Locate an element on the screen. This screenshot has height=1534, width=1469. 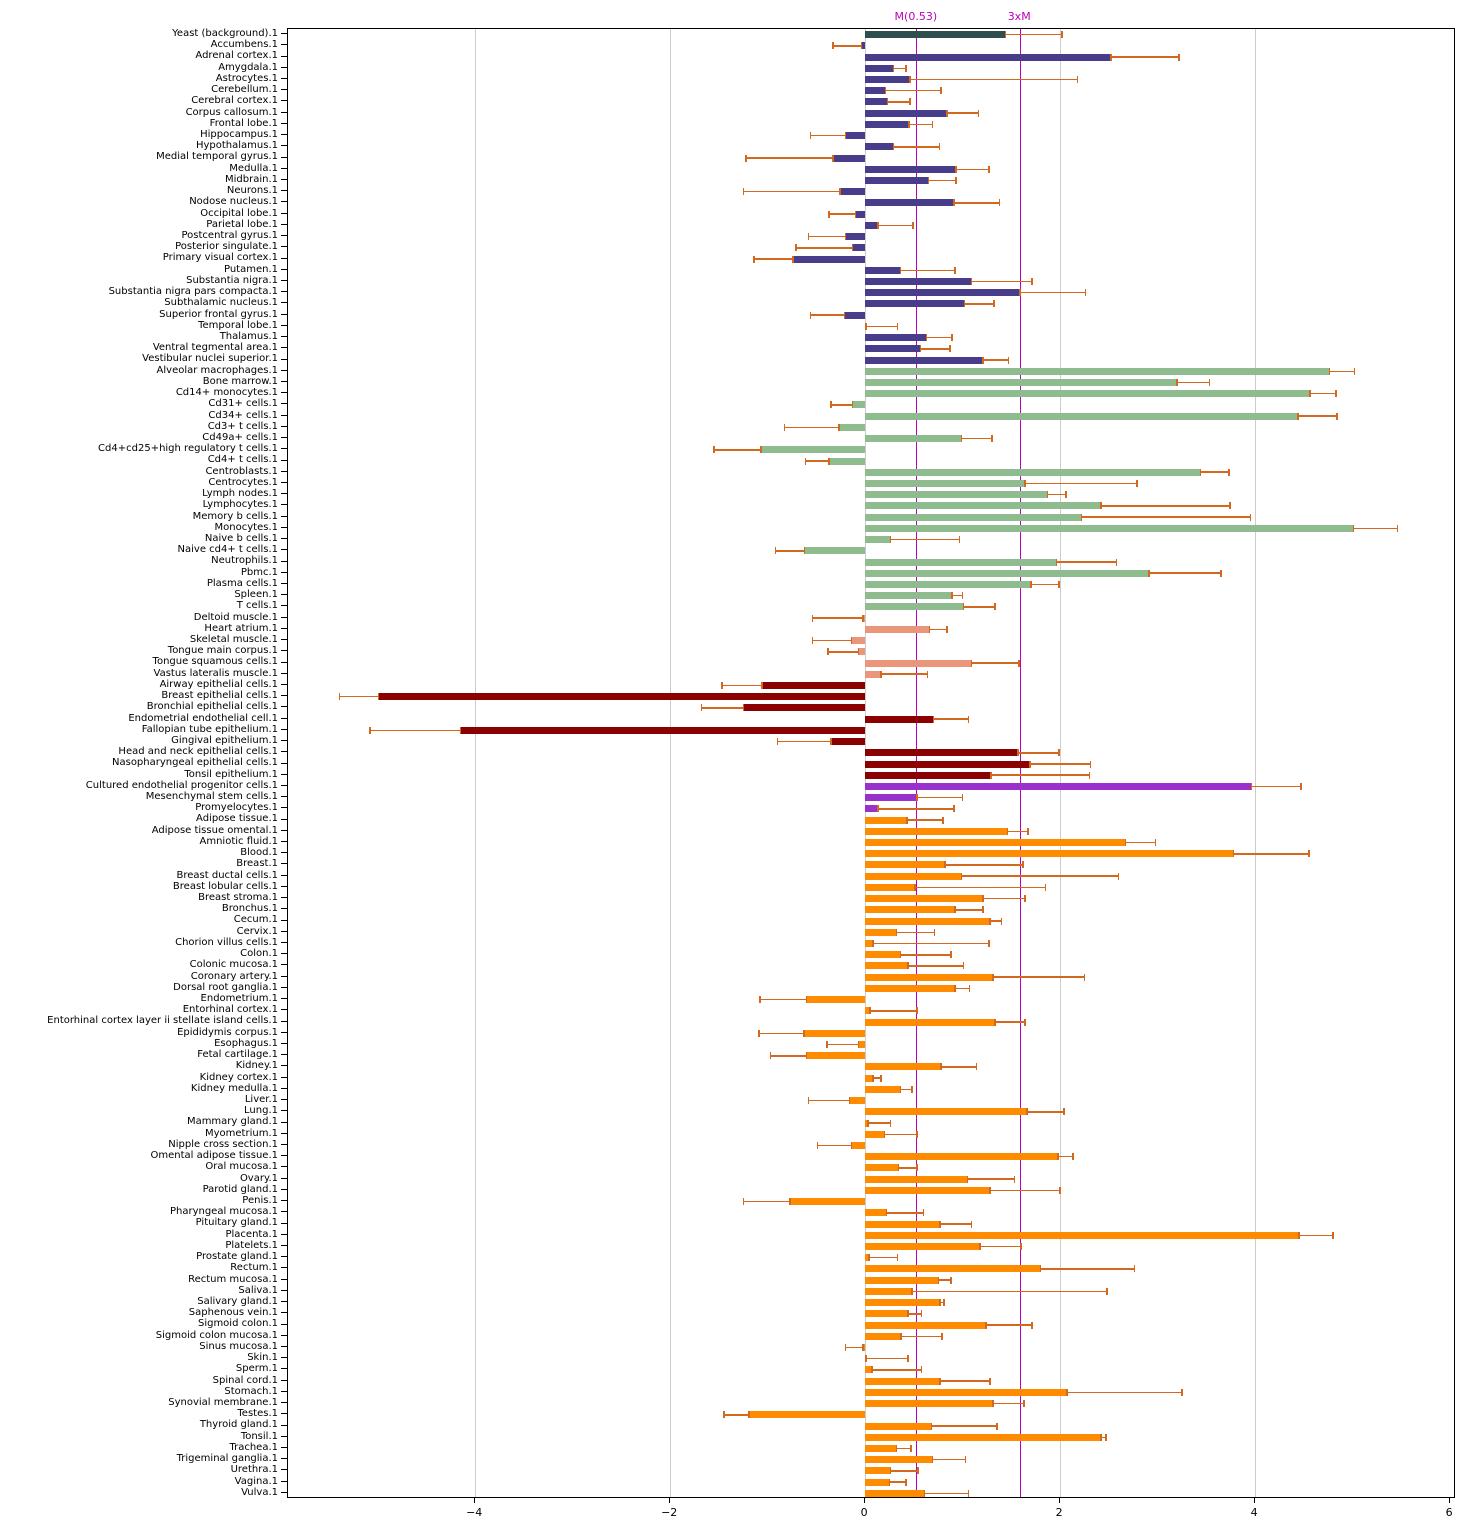
y-label: Sigmoid colon mucosa.1 is located at coordinates (216, 1335).